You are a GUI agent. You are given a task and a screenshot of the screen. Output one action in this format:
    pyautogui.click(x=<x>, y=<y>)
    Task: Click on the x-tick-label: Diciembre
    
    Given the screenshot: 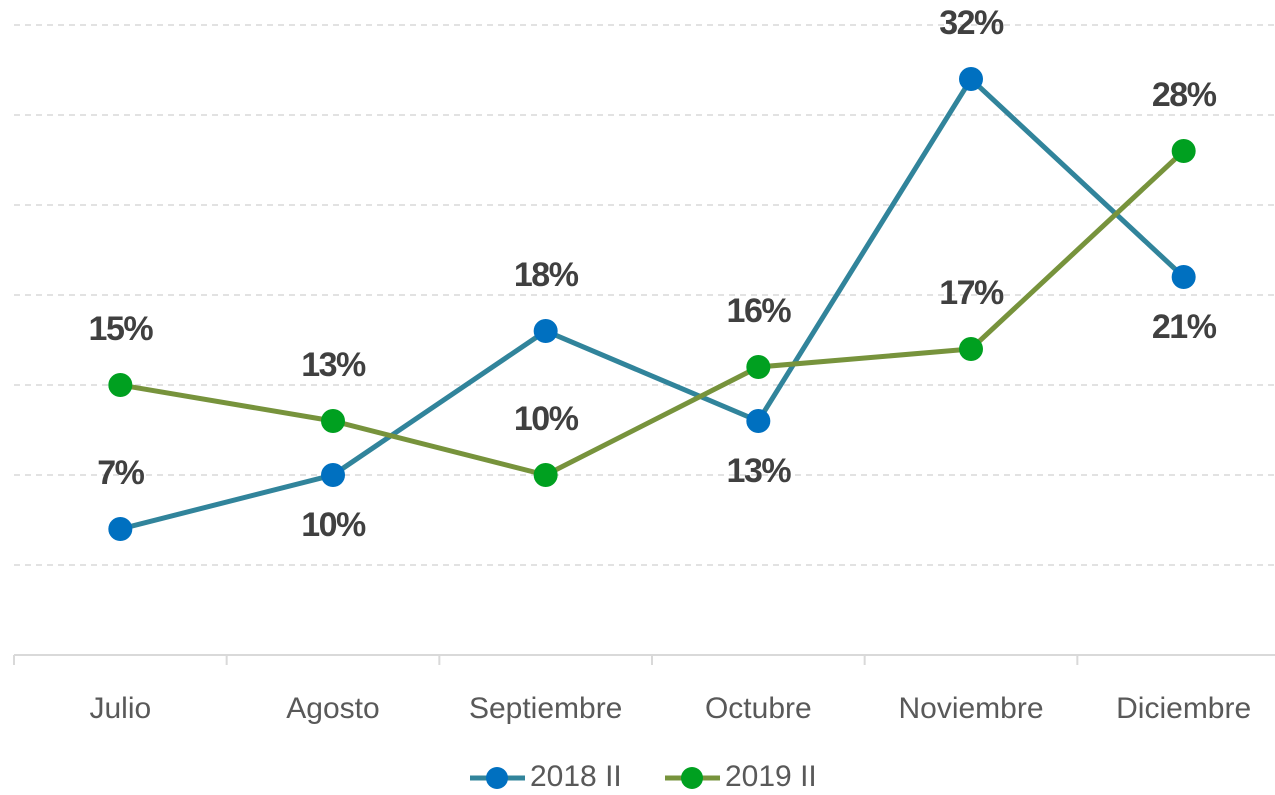 What is the action you would take?
    pyautogui.click(x=1183, y=708)
    